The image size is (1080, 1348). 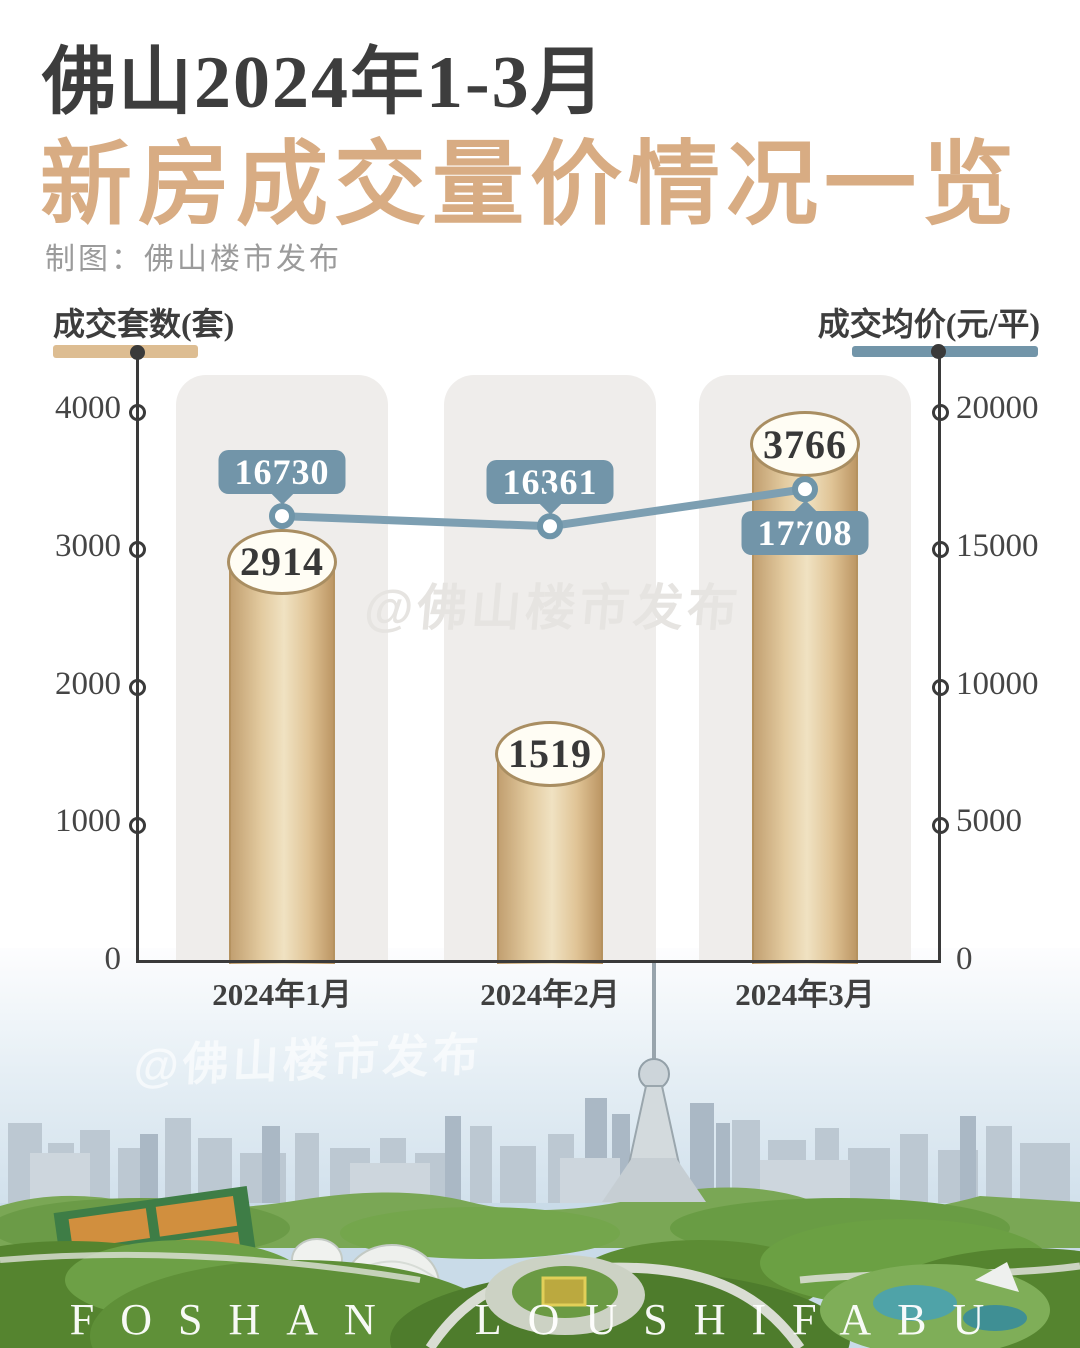 What do you see at coordinates (939, 657) in the screenshot?
I see `right-axis-line` at bounding box center [939, 657].